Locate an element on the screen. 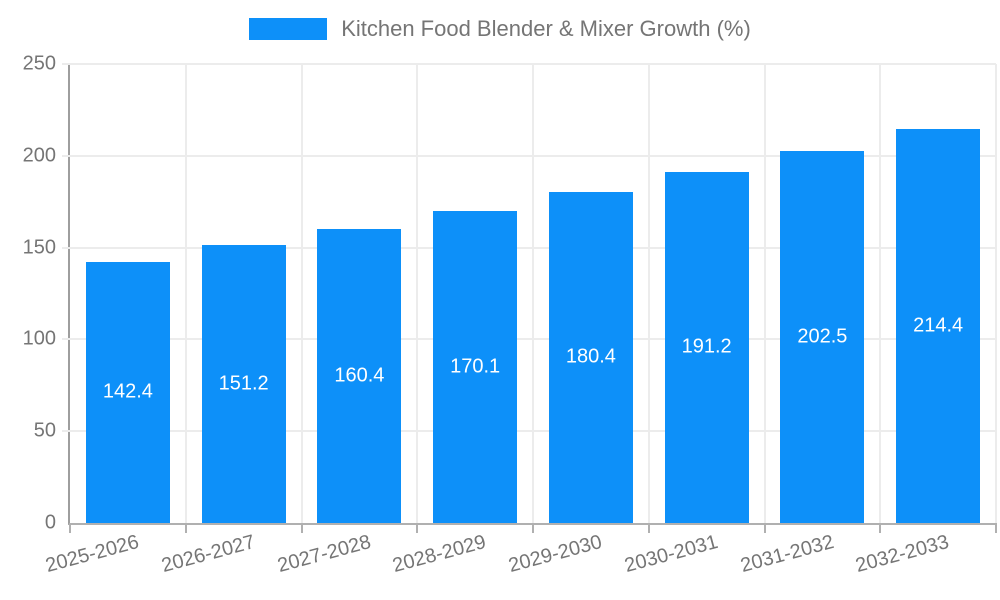  bar-value-label: 180.4 is located at coordinates (590, 356).